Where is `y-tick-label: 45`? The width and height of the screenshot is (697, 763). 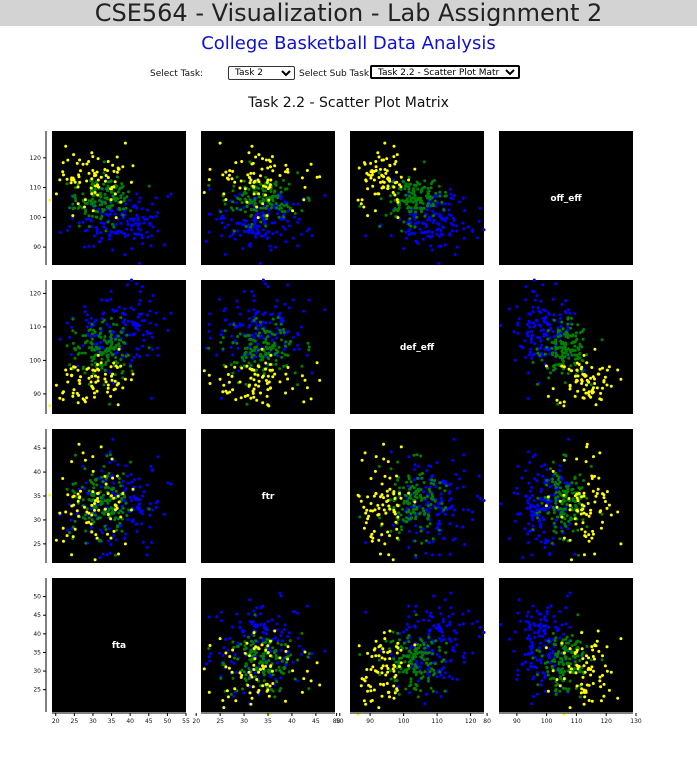
y-tick-label: 45 is located at coordinates (37, 448).